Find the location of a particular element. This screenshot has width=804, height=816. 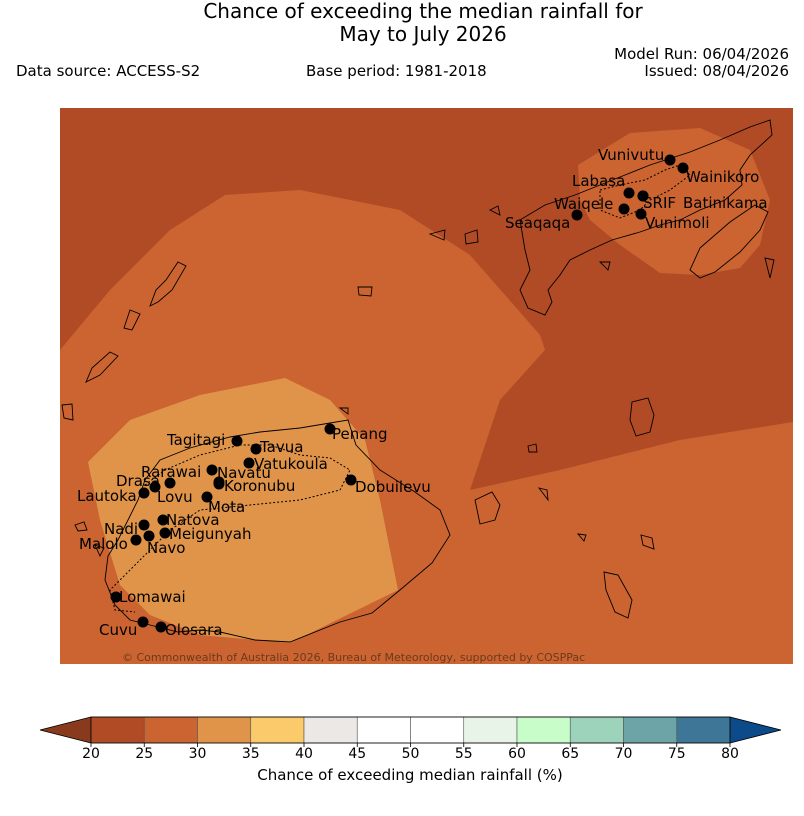

location-label: Lovu is located at coordinates (175, 497).